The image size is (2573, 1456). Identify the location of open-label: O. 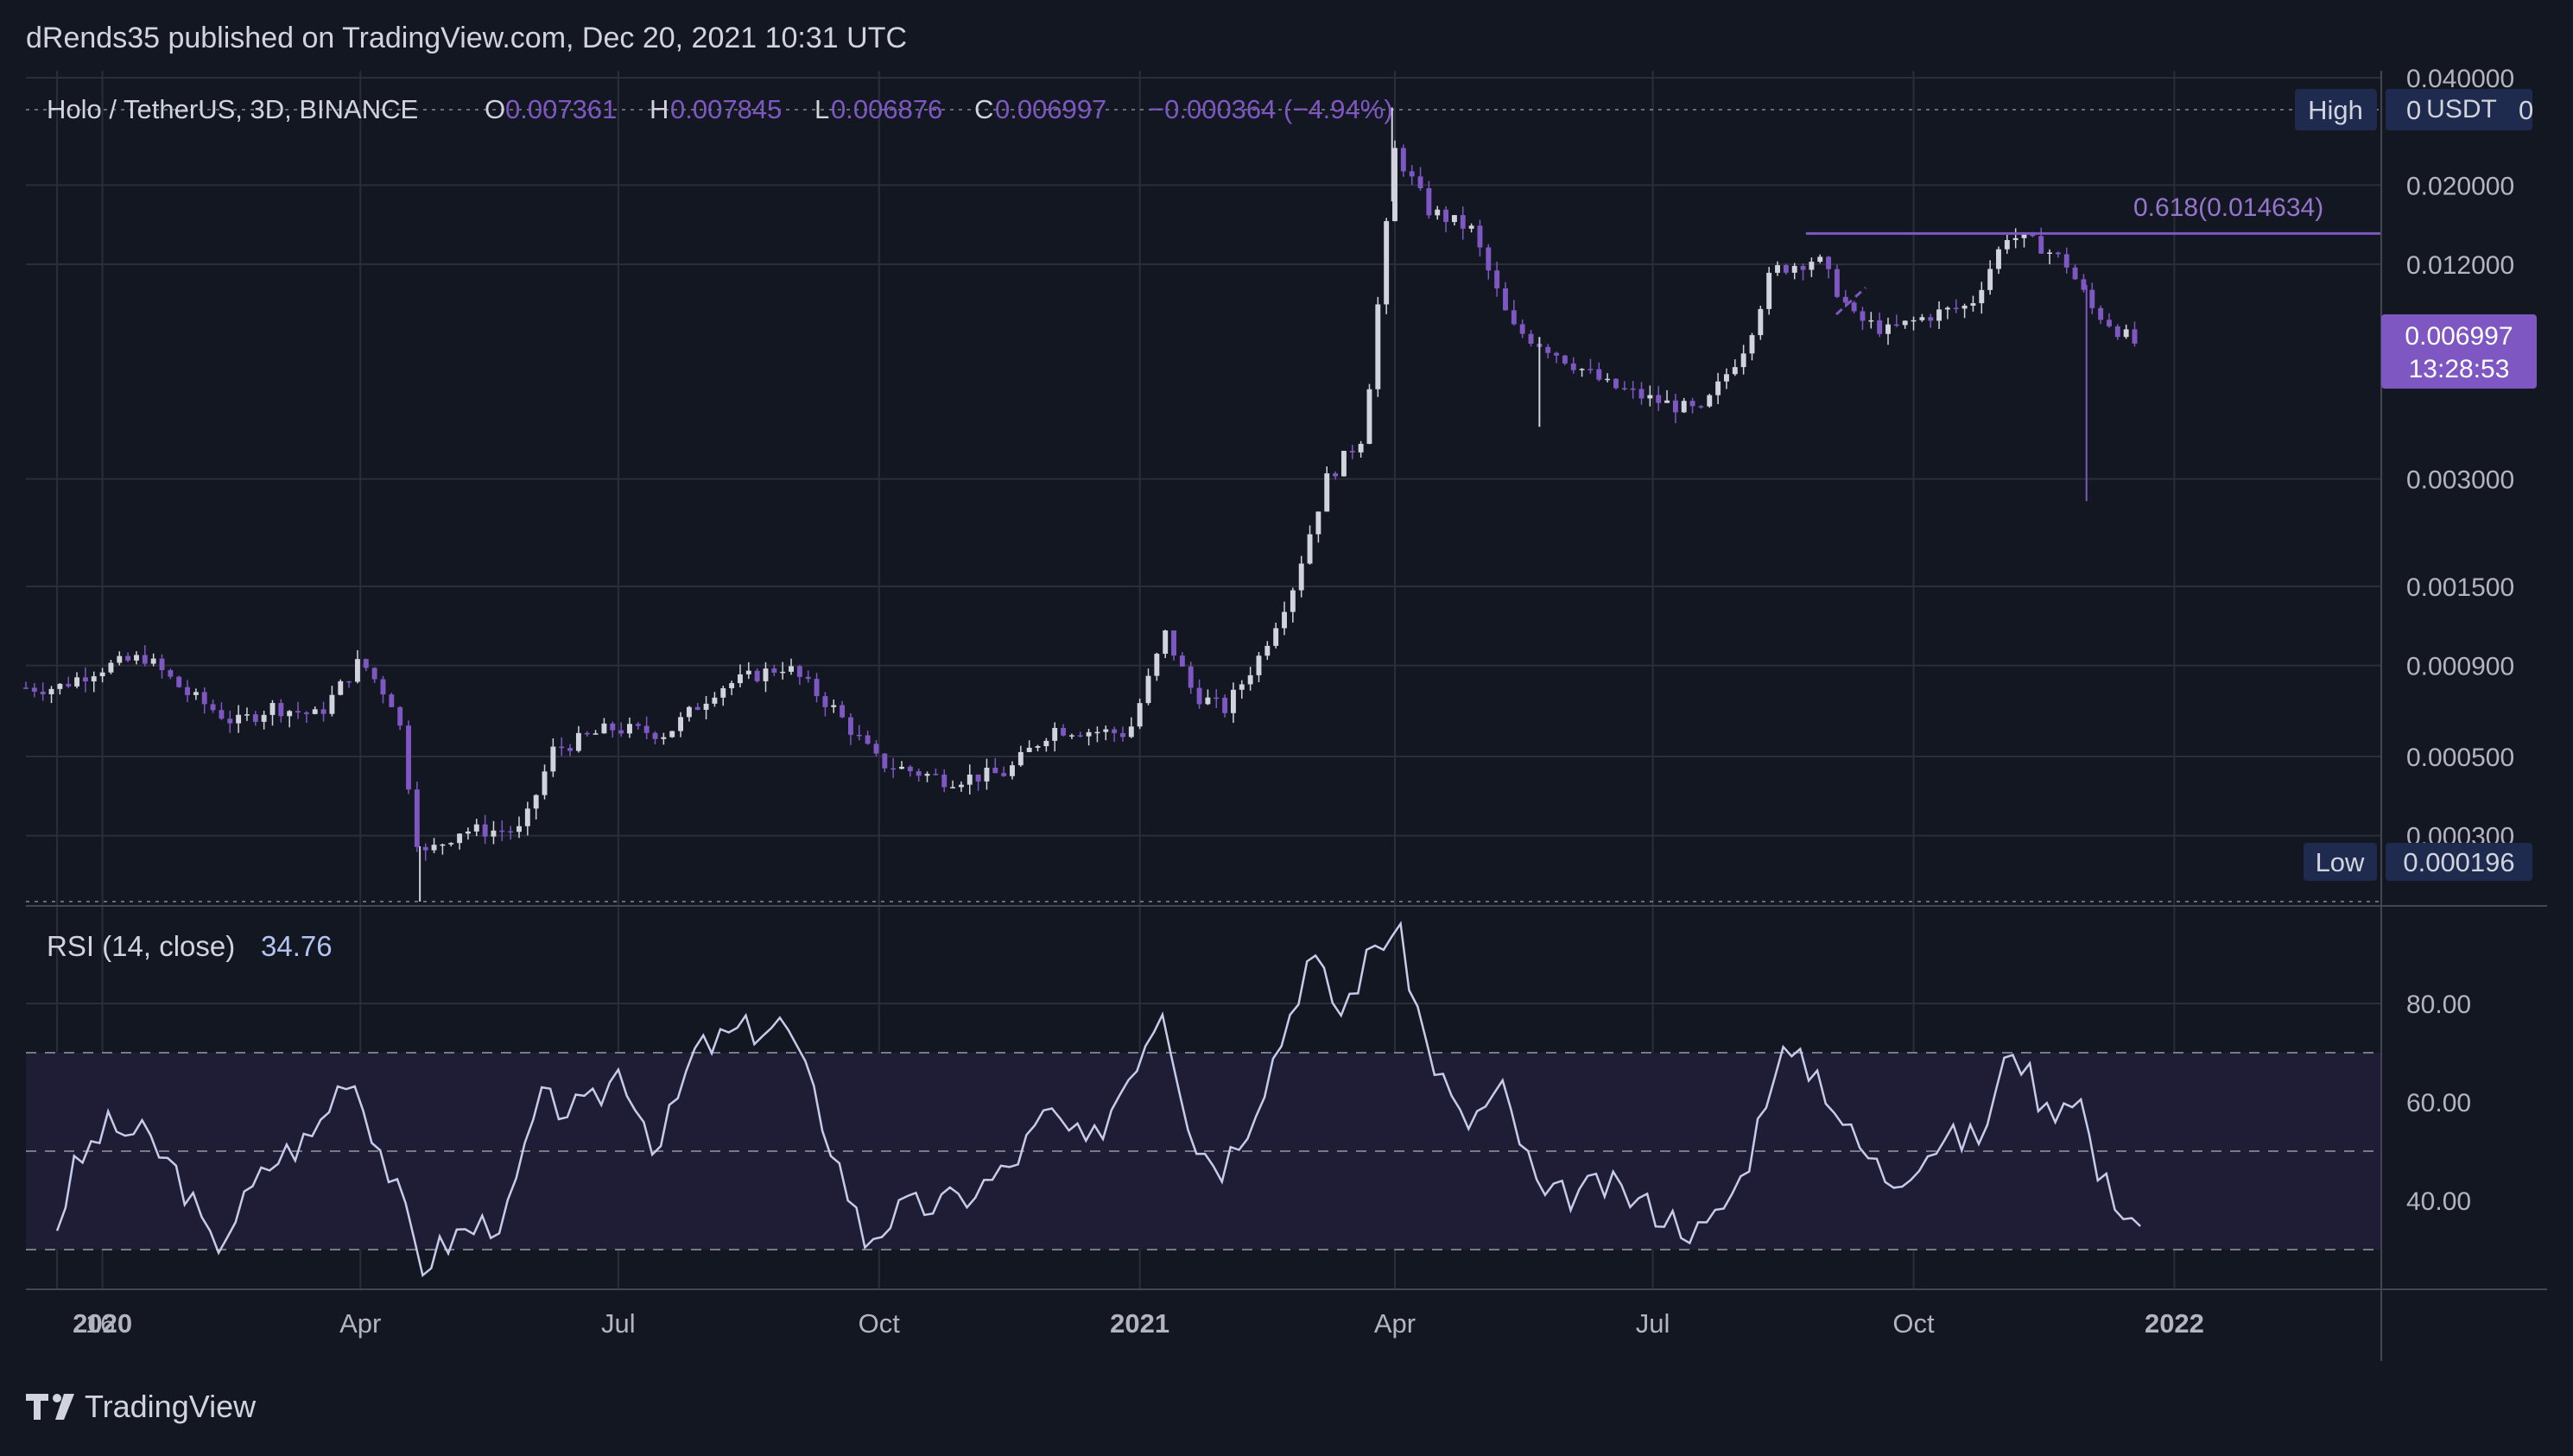
(495, 109).